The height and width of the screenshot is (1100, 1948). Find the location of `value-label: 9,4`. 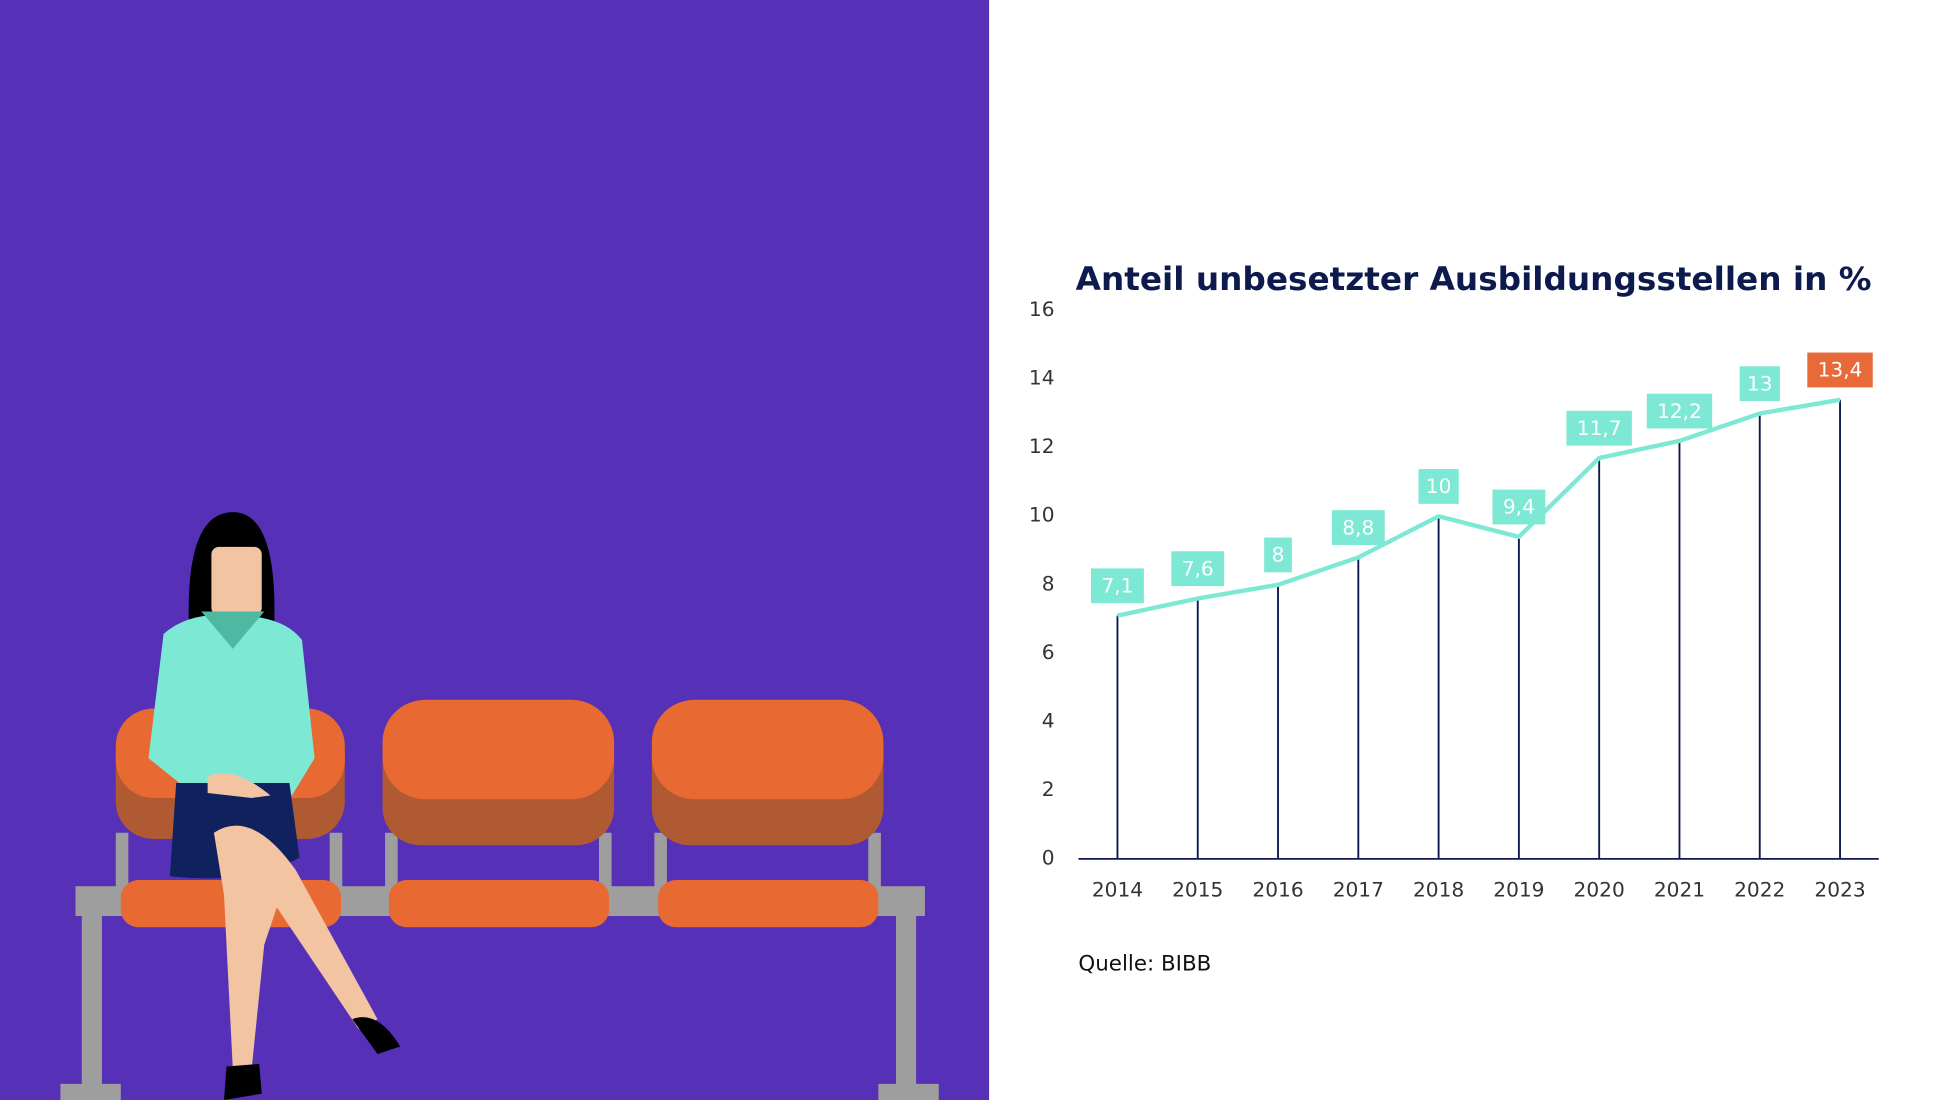

value-label: 9,4 is located at coordinates (1519, 507).